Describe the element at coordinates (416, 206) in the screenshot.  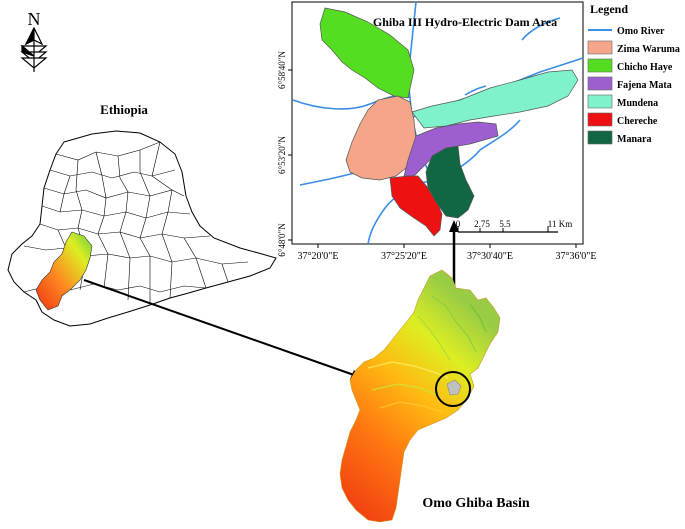
I see `region-chereche` at that location.